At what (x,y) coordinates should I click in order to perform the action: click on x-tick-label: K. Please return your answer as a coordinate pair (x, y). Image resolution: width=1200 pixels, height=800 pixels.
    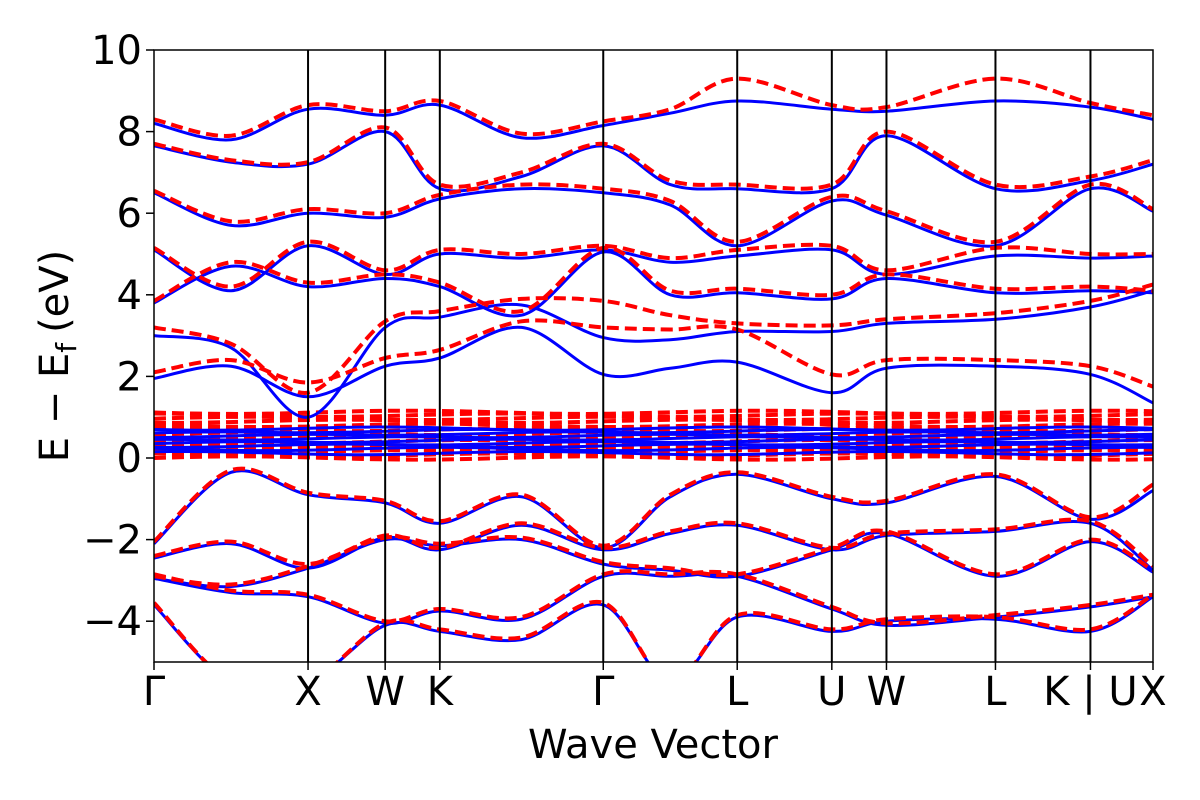
    Looking at the image, I should click on (441, 692).